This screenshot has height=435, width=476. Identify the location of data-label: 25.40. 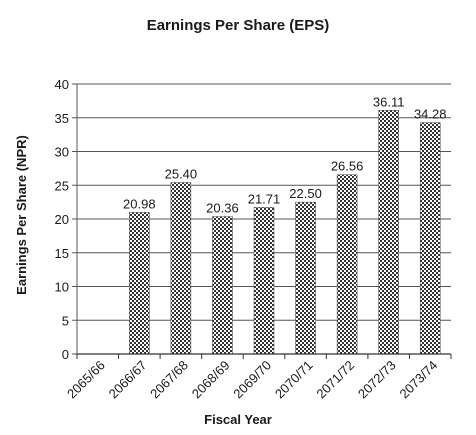
(181, 174).